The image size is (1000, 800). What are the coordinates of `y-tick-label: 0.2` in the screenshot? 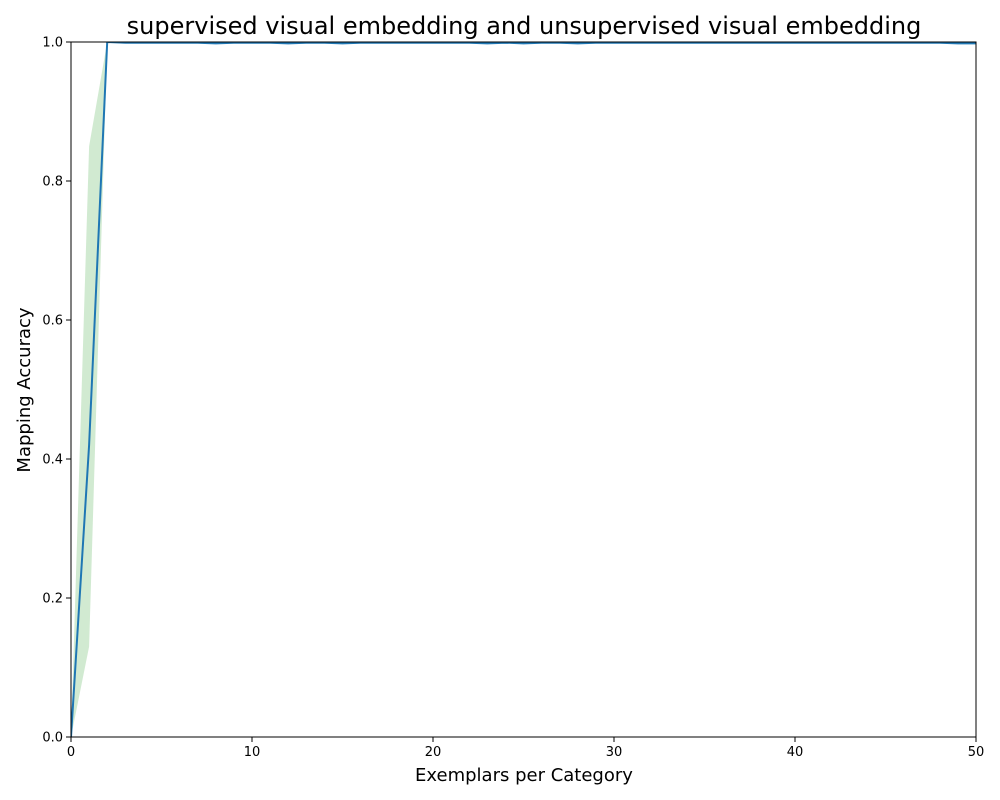 It's located at (52, 599).